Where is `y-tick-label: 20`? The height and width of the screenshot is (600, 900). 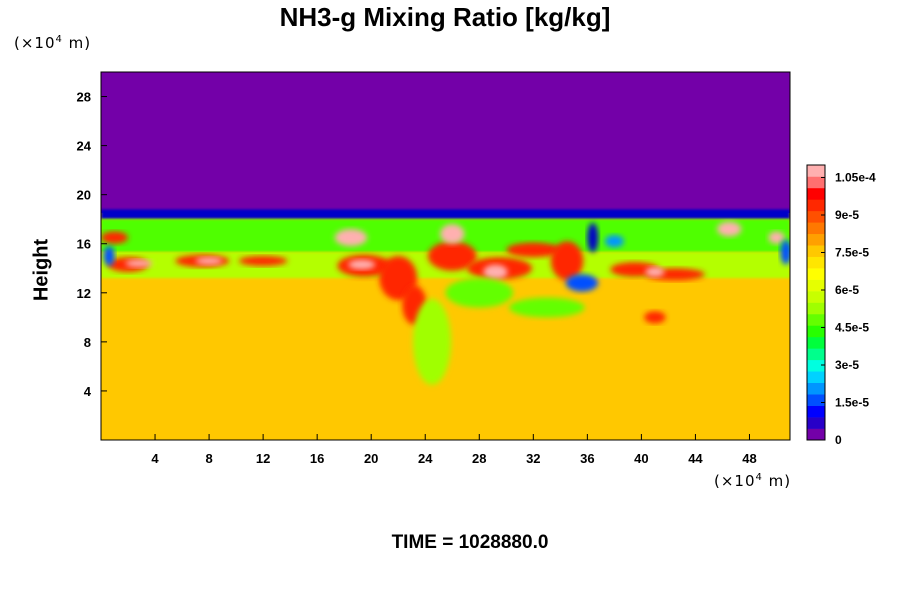 y-tick-label: 20 is located at coordinates (84, 195).